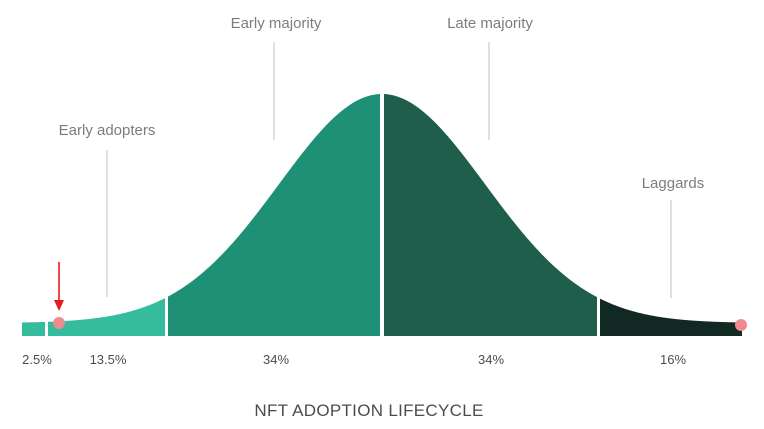  What do you see at coordinates (106, 317) in the screenshot?
I see `segment-early-adopters-area` at bounding box center [106, 317].